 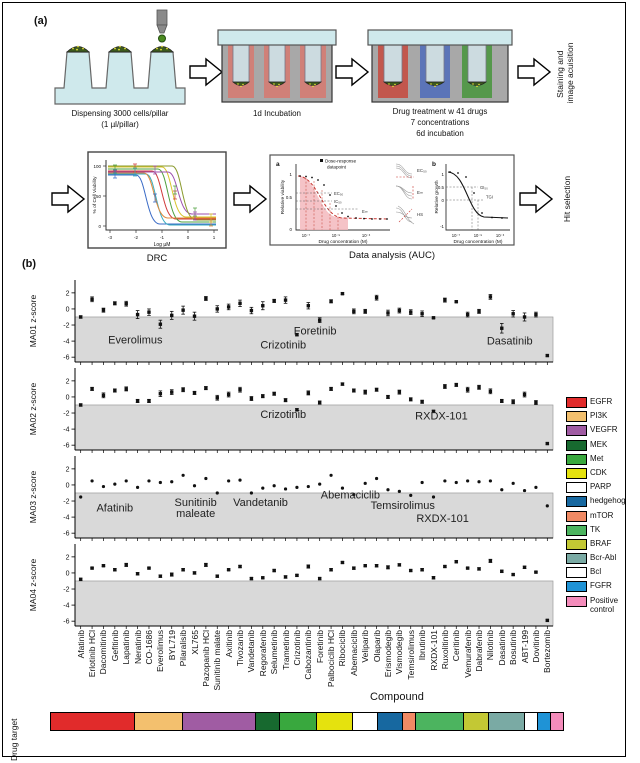 What do you see at coordinates (366, 235) in the screenshot?
I see `a-xtick: 10⁻³` at bounding box center [366, 235].